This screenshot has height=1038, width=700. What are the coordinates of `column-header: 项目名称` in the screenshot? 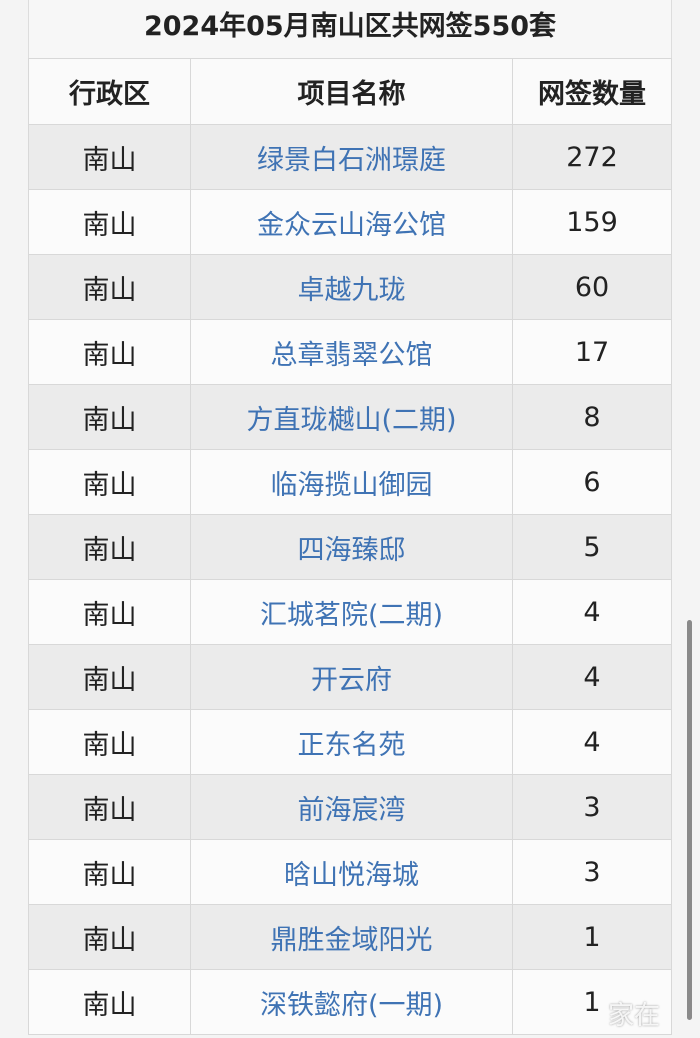 It's located at (351, 91).